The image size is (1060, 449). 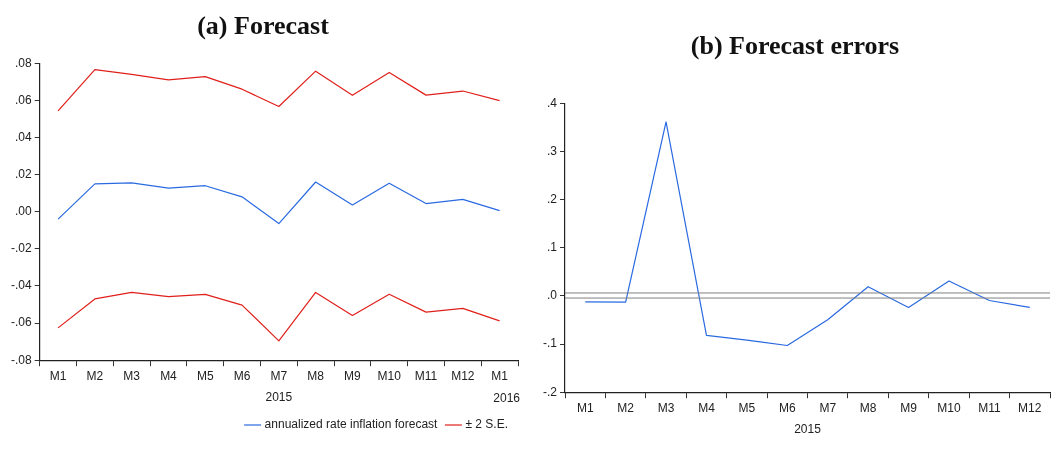 I want to click on y-tick-label: -.2, so click(x=550, y=391).